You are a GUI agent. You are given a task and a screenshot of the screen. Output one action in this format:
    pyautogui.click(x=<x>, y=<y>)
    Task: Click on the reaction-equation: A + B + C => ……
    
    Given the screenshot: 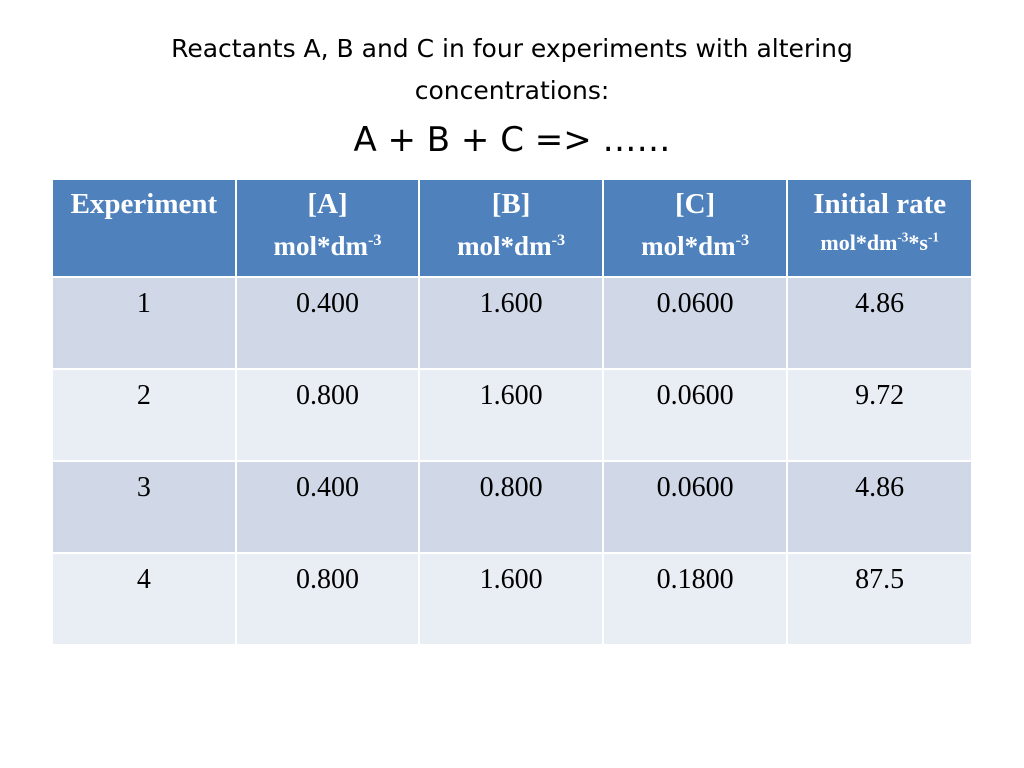 What is the action you would take?
    pyautogui.click(x=512, y=140)
    